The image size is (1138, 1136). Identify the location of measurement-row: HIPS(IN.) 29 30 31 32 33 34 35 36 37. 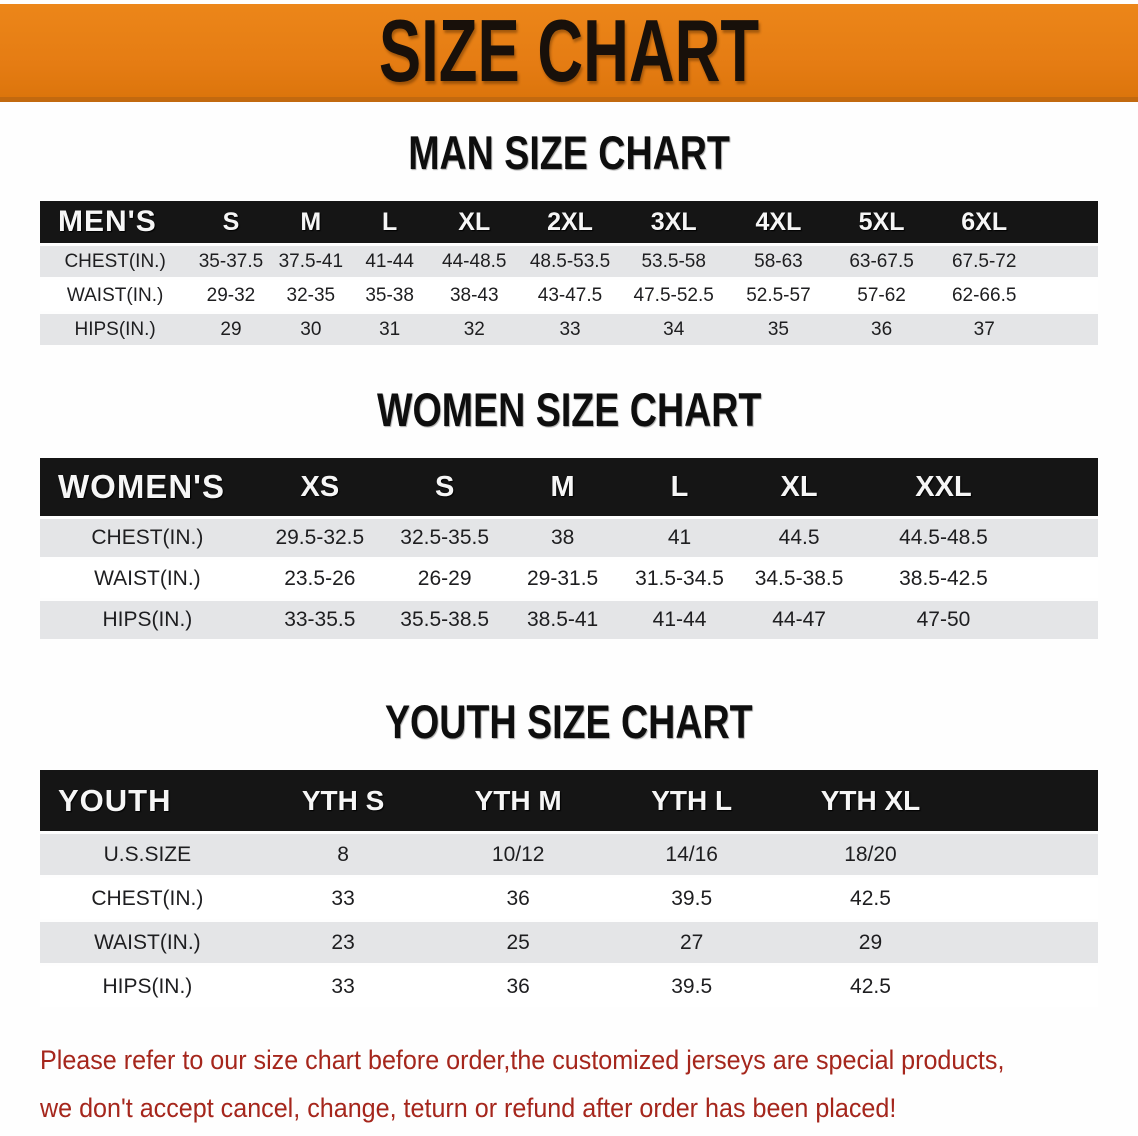
(569, 329).